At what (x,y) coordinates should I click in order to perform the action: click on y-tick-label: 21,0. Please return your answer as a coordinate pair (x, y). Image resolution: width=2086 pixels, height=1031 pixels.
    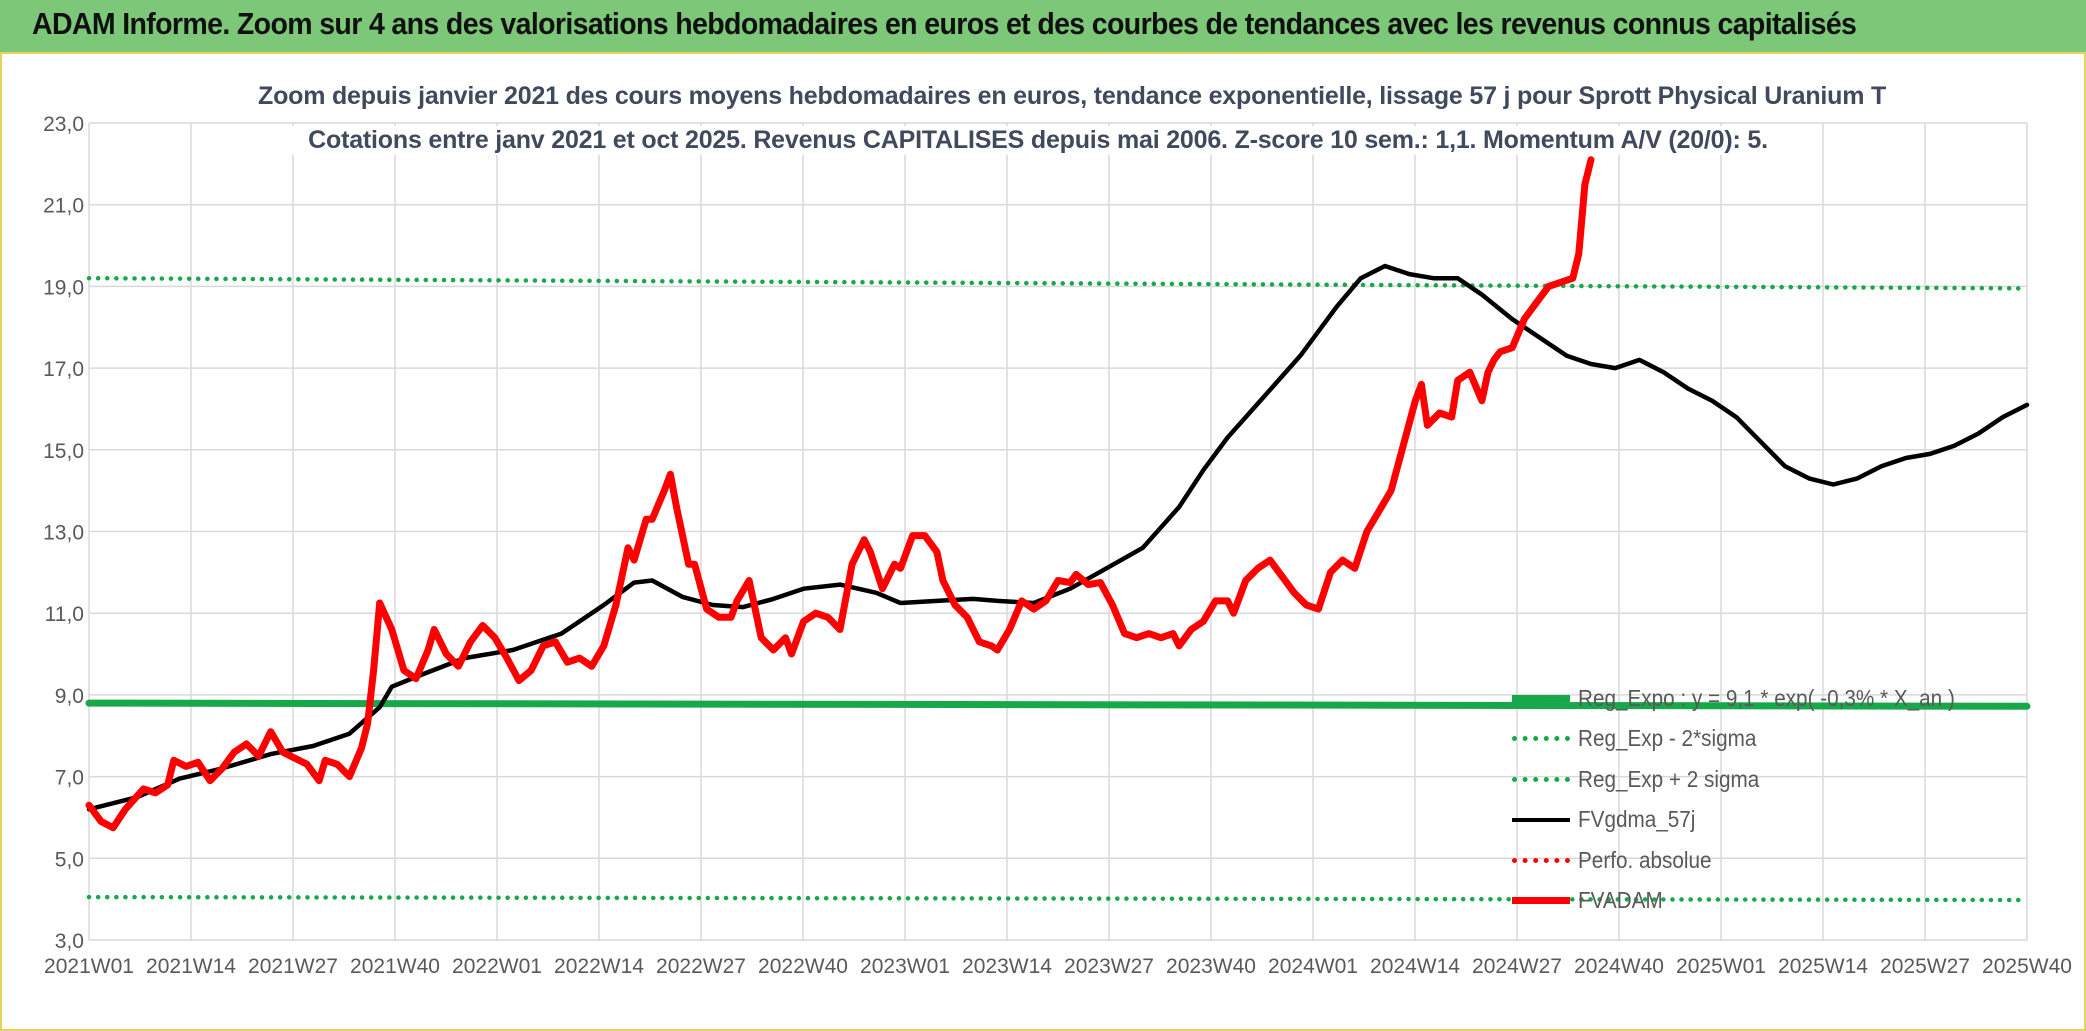
    Looking at the image, I should click on (63, 206).